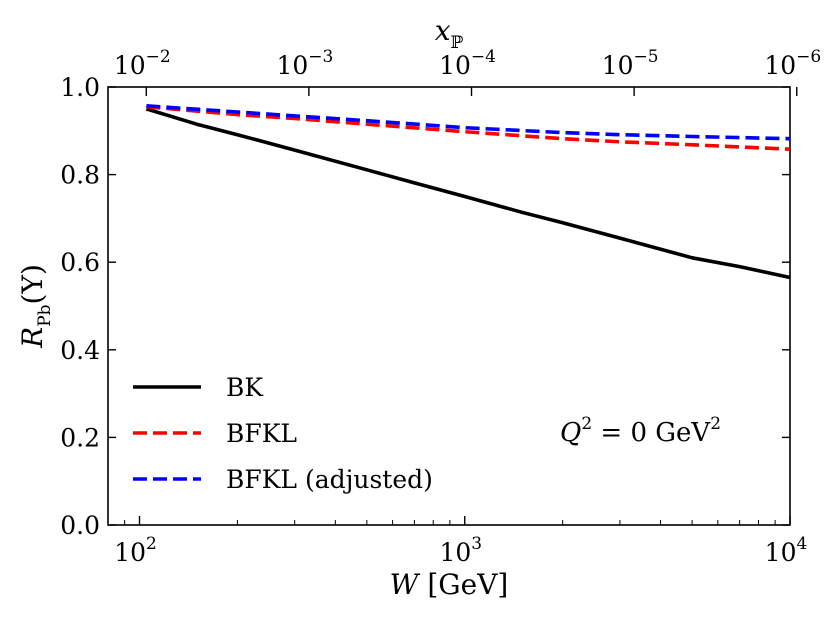 This screenshot has width=830, height=623. Describe the element at coordinates (80, 350) in the screenshot. I see `y-tick-label: 0.4` at that location.